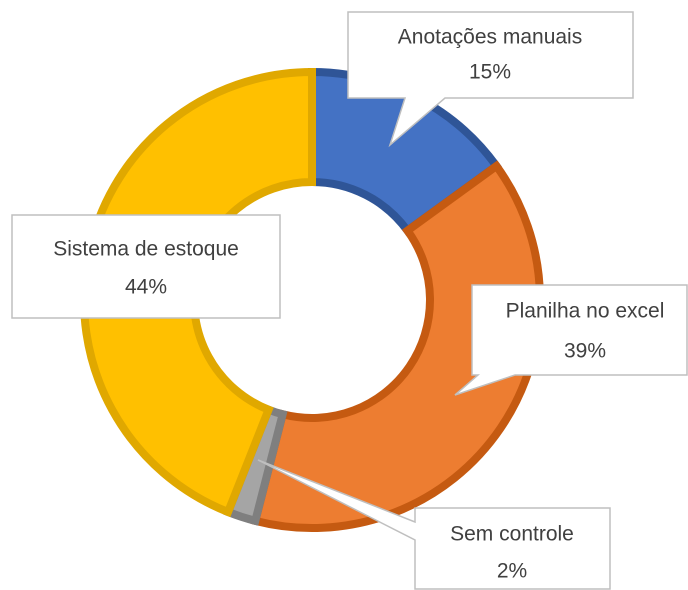  What do you see at coordinates (585, 311) in the screenshot?
I see `category-label: Planilha no excel` at bounding box center [585, 311].